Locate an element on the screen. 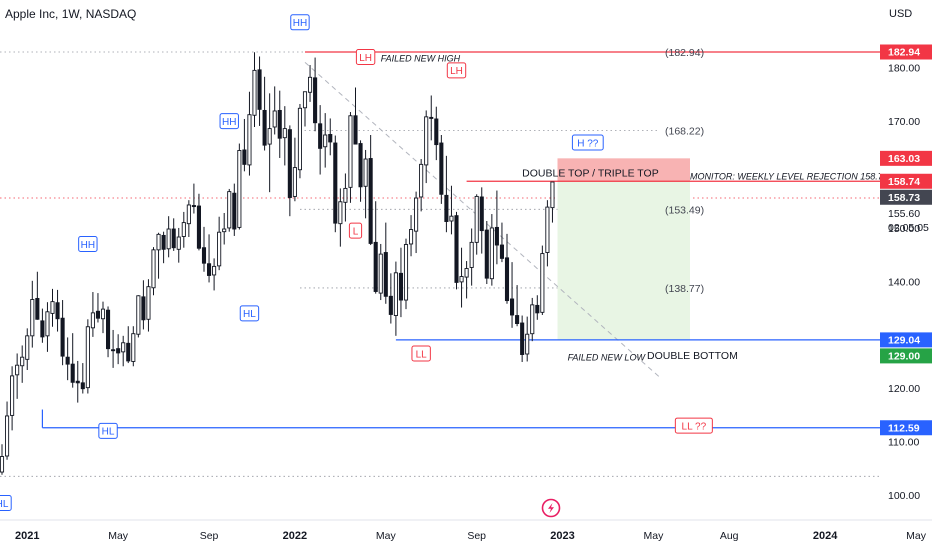  time-tick-label: Sep is located at coordinates (476, 536).